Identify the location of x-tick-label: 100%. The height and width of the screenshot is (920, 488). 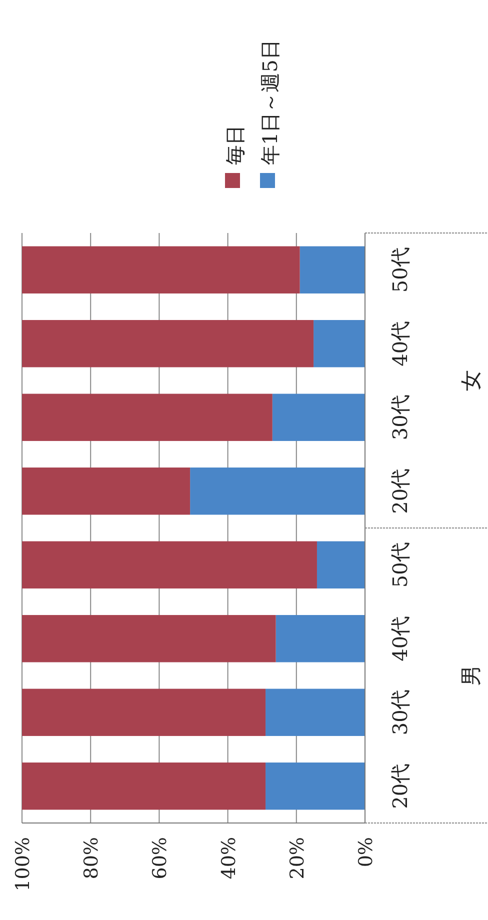
(23, 864).